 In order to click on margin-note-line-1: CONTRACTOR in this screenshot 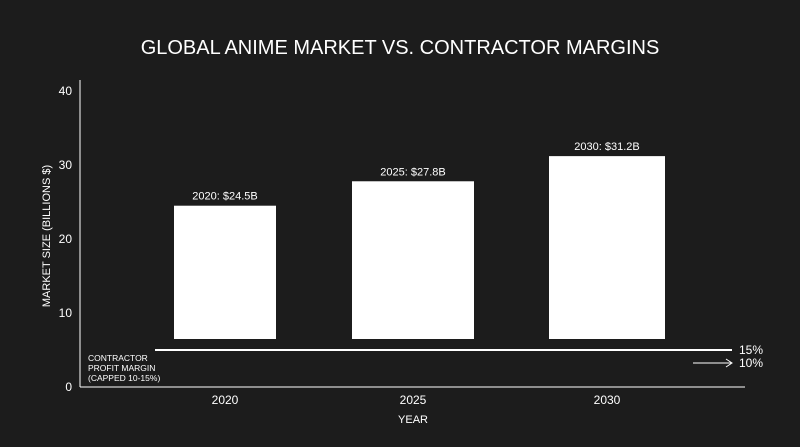, I will do `click(118, 358)`.